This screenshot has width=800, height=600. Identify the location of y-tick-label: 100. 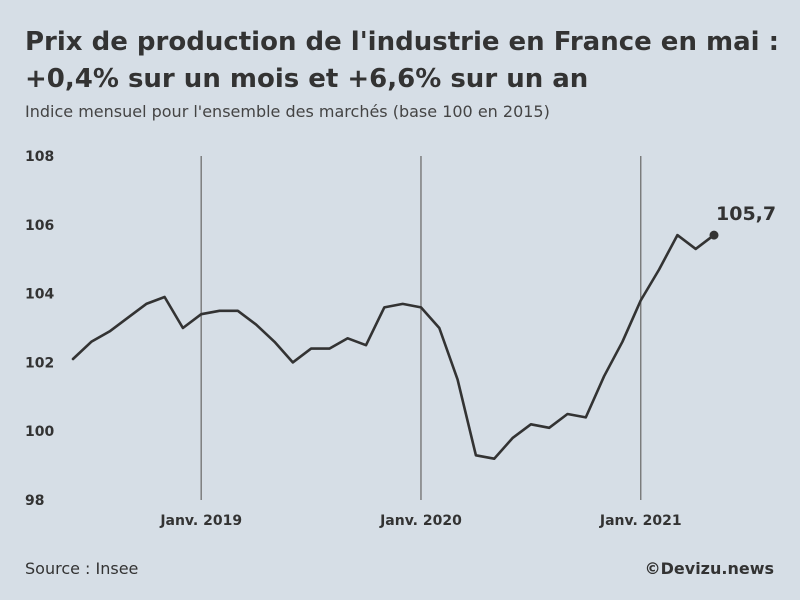
(39, 432).